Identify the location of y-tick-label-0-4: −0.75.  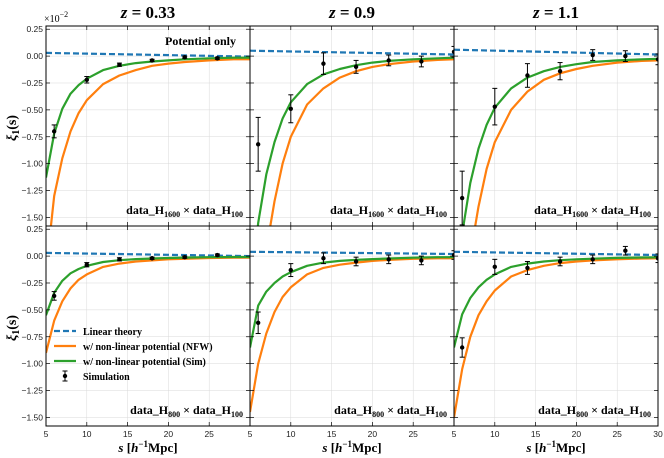
(32, 137).